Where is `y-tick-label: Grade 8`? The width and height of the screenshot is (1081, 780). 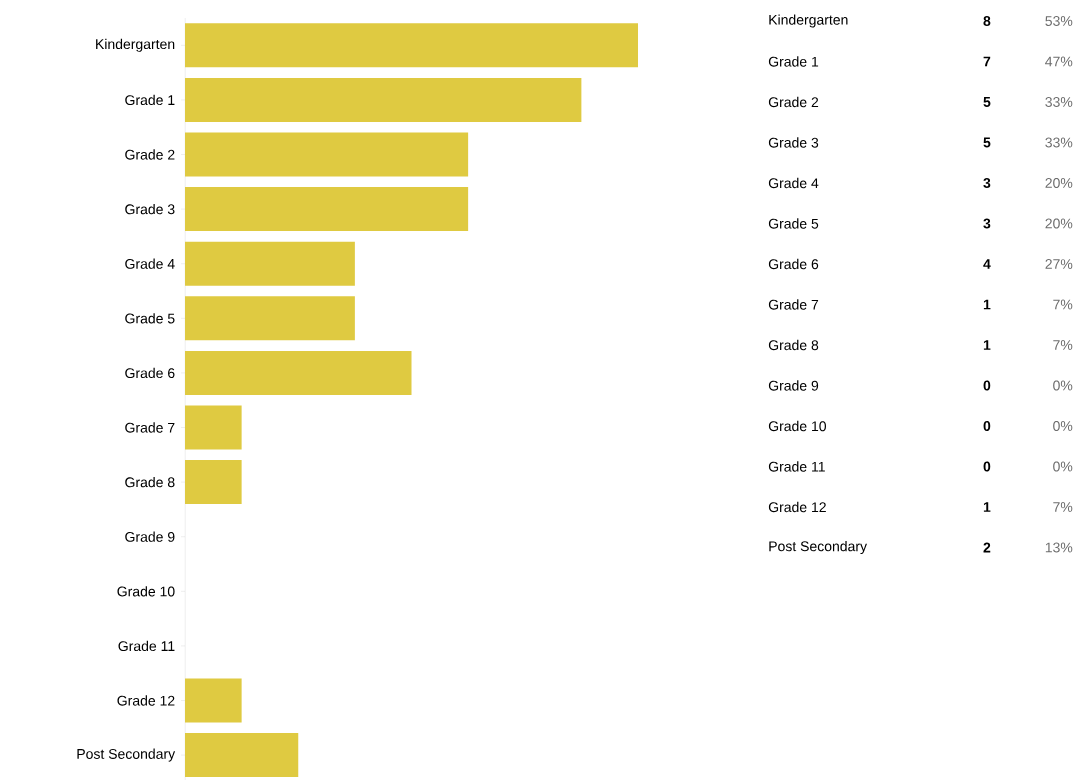 y-tick-label: Grade 8 is located at coordinates (150, 482).